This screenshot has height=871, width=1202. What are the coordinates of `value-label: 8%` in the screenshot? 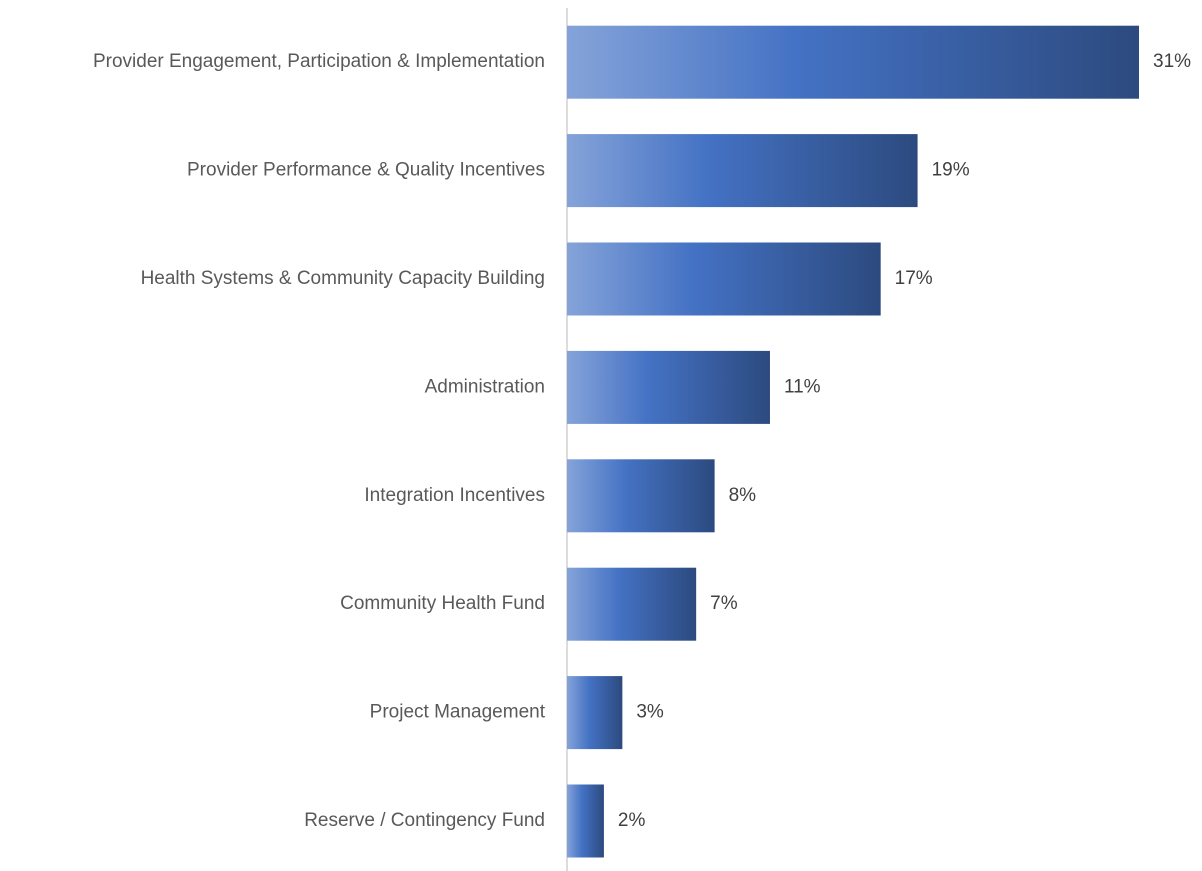 It's located at (743, 495).